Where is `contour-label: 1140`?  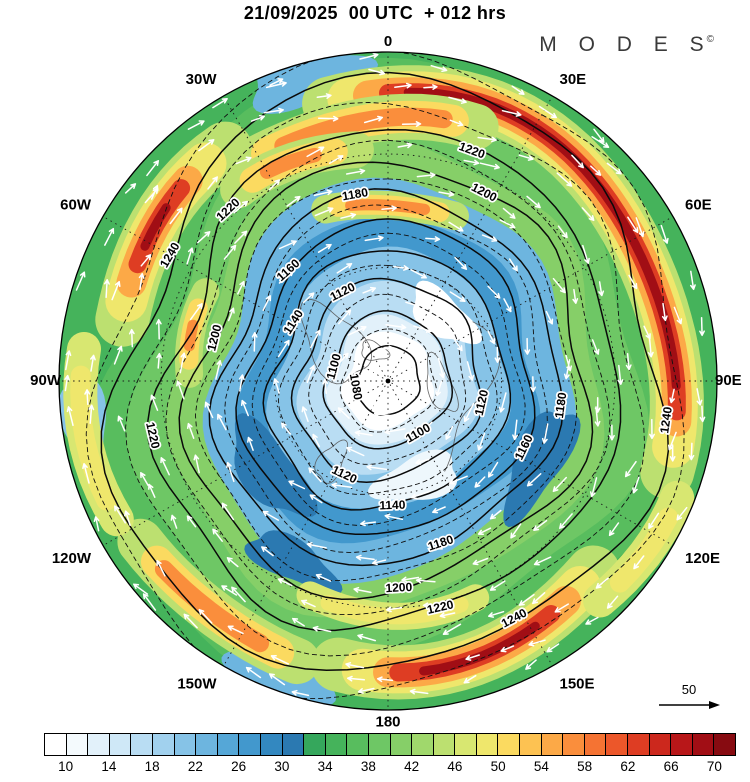 contour-label: 1140 is located at coordinates (392, 505).